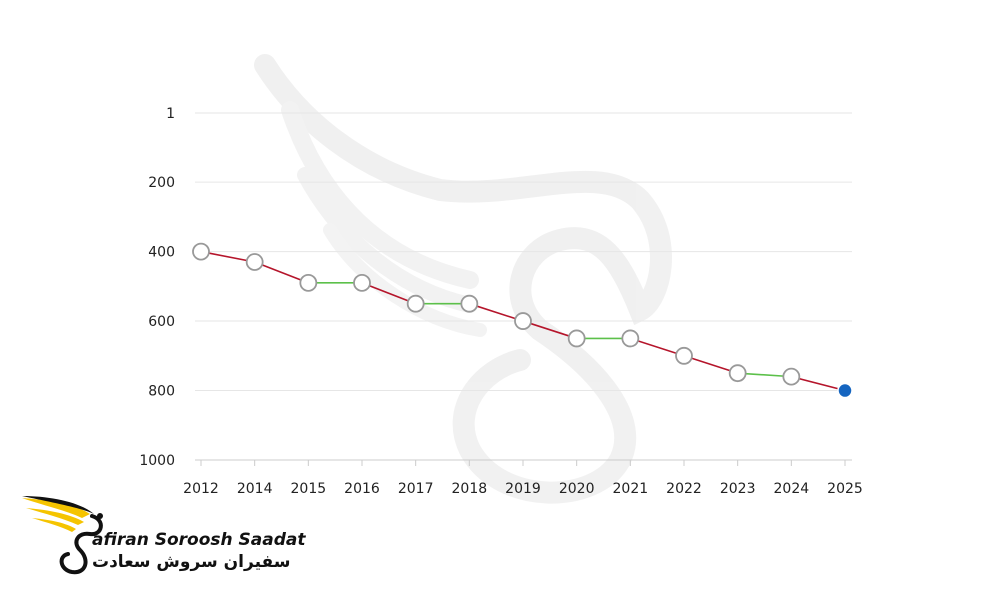 The width and height of the screenshot is (1000, 600). I want to click on x-tick-label: 2021, so click(631, 489).